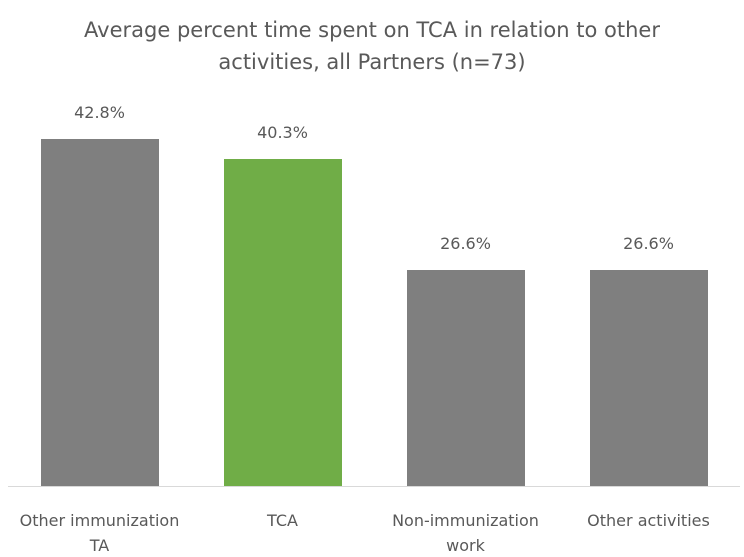 The image size is (744, 557). Describe the element at coordinates (374, 486) in the screenshot. I see `x-axis` at that location.